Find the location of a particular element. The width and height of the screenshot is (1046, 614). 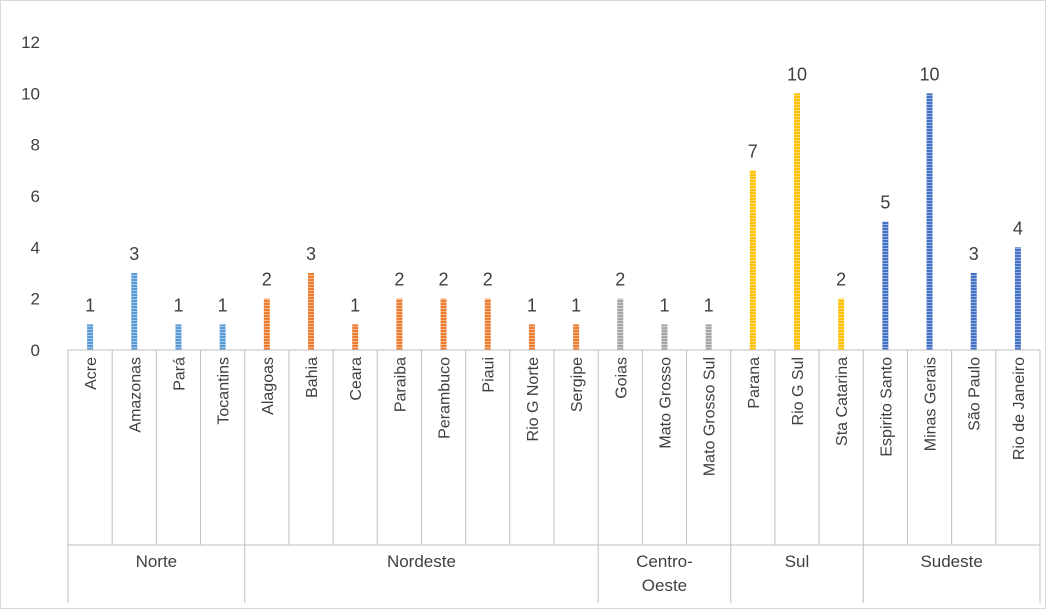

category-label: Sergipe is located at coordinates (577, 384).